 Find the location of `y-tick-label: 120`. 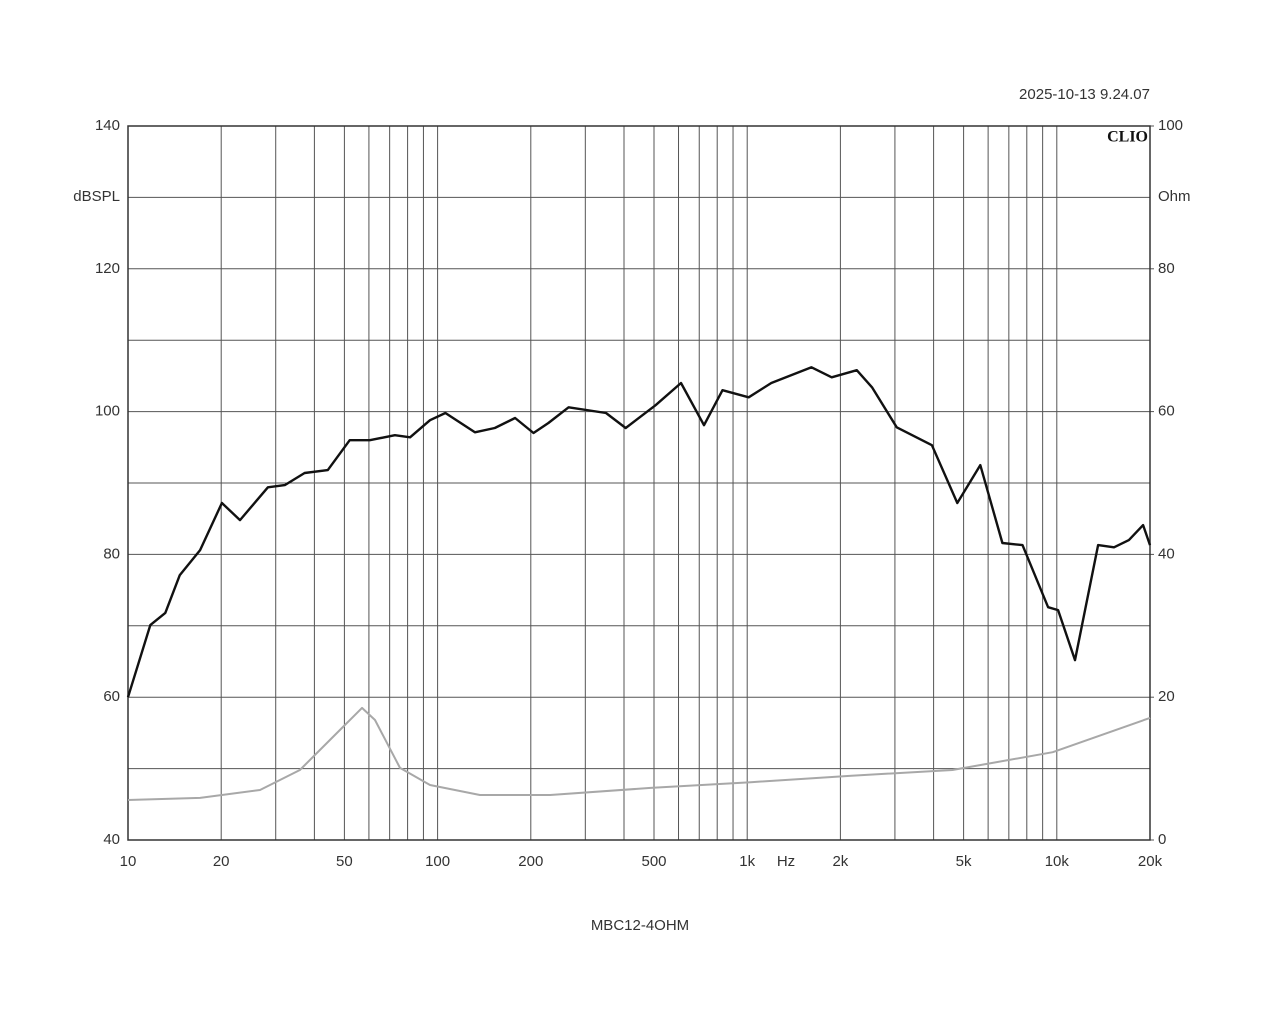

y-tick-label: 120 is located at coordinates (107, 268).